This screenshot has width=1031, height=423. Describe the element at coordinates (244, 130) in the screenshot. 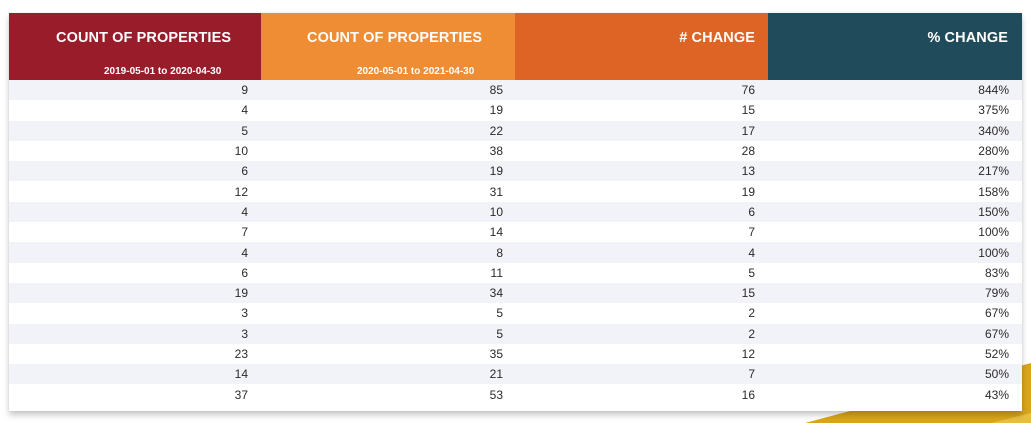

I see `count-period-1-cell: 5` at that location.